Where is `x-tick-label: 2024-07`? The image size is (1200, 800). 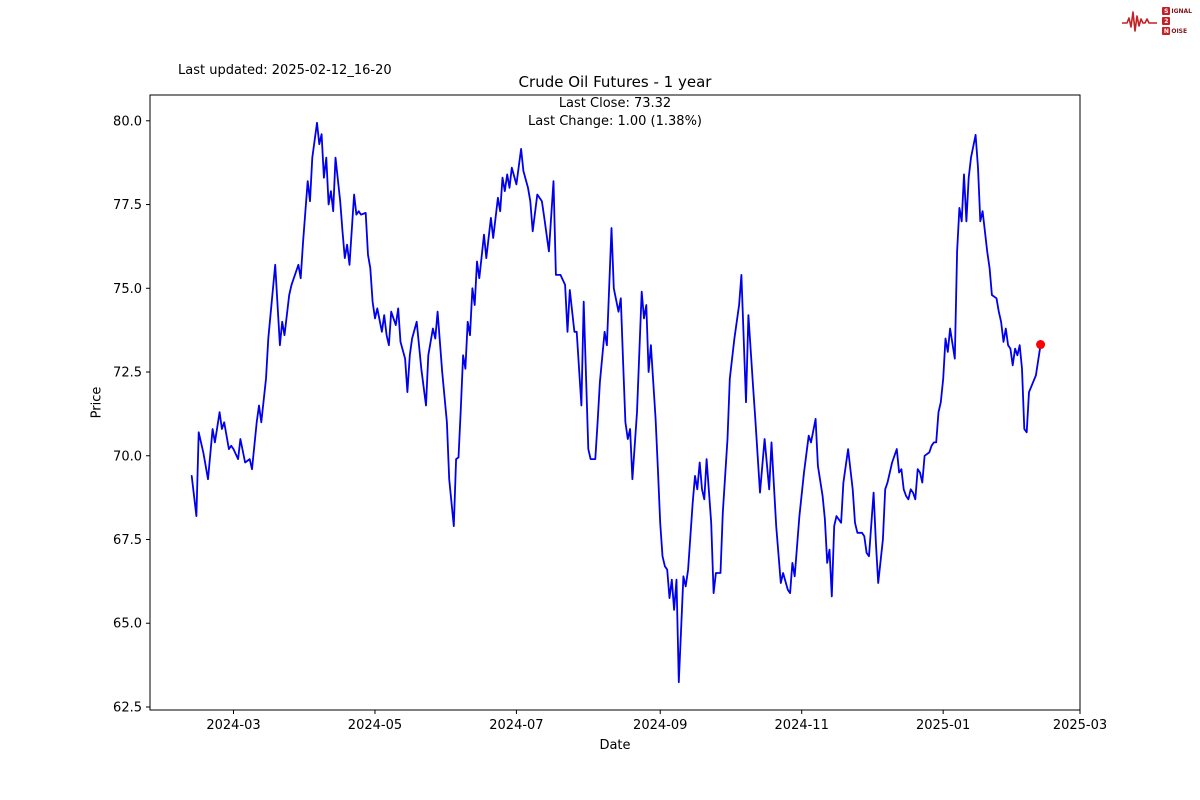
x-tick-label: 2024-07 is located at coordinates (516, 725).